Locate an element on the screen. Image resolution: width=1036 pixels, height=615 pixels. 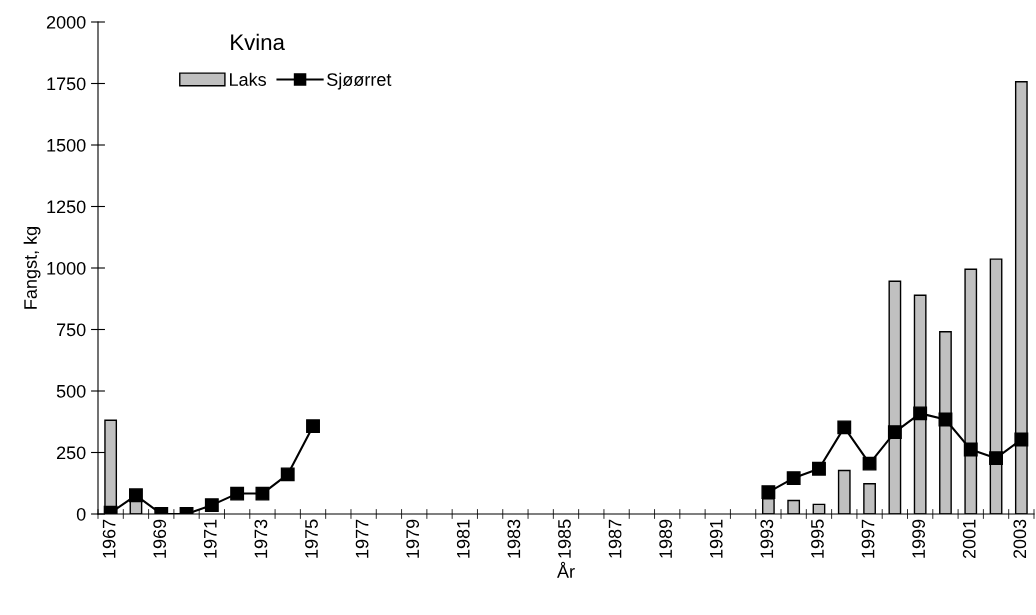
x-tick-label: 1993 is located at coordinates (767, 538).